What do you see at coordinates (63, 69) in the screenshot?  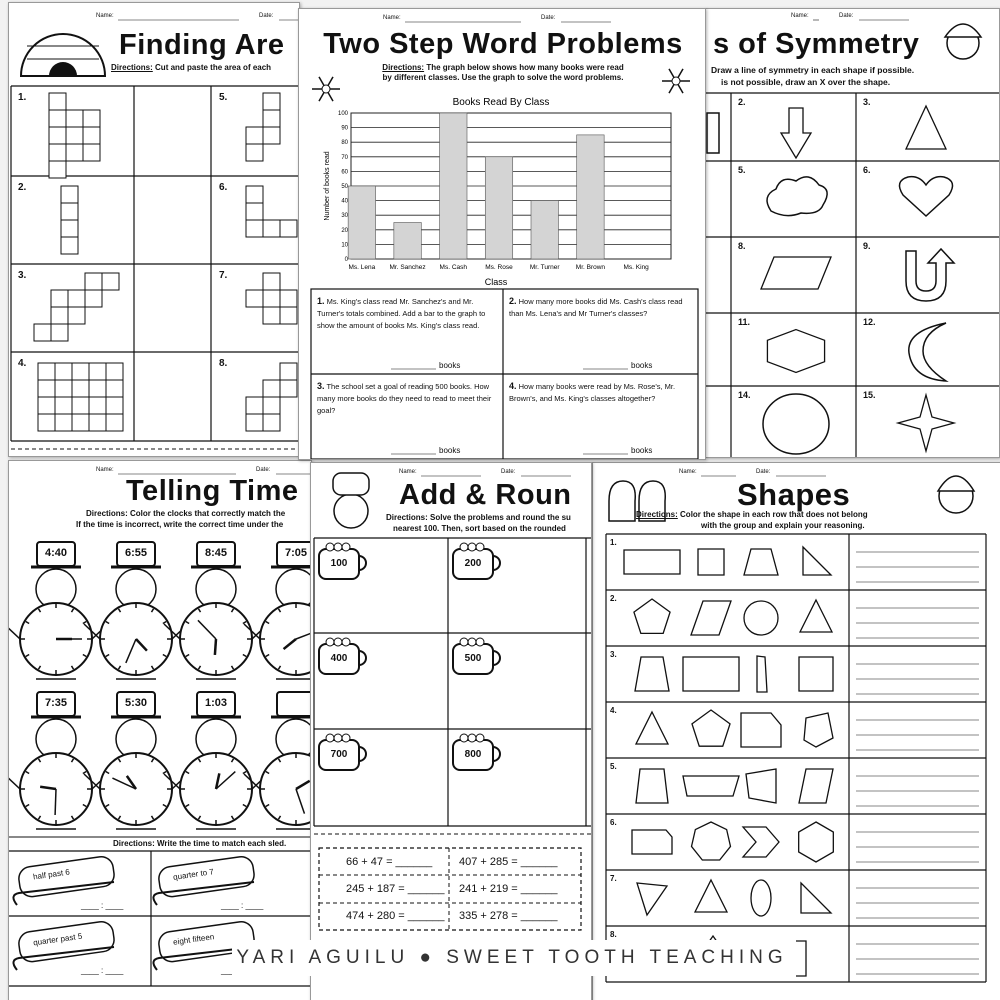 I see `igloo-door` at bounding box center [63, 69].